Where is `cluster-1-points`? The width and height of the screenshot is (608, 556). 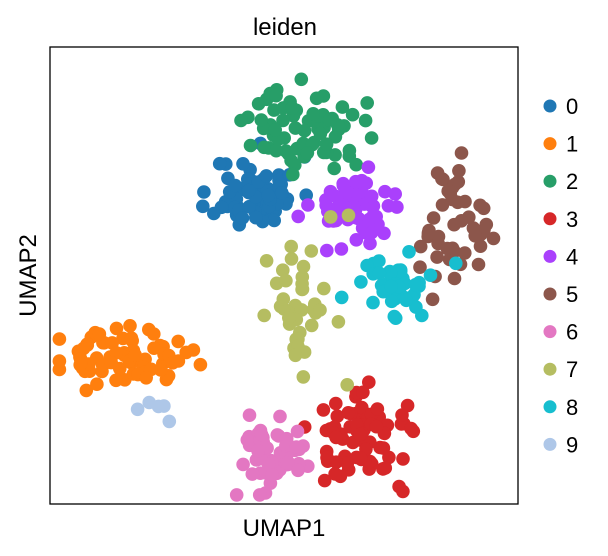
cluster-1-points is located at coordinates (130, 358).